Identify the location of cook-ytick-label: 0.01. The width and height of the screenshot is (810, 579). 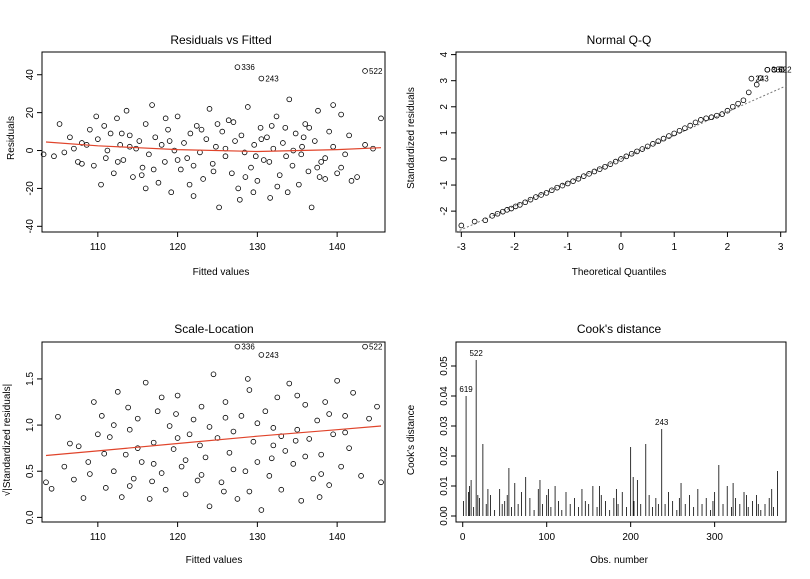
(444, 486).